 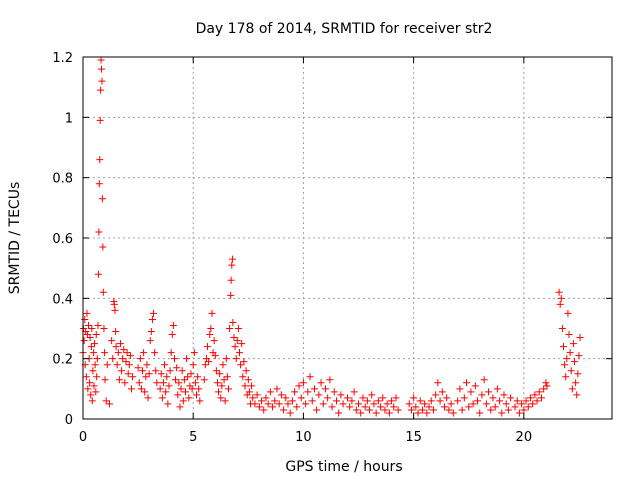 What do you see at coordinates (69, 420) in the screenshot?
I see `y-tick-label: 0` at bounding box center [69, 420].